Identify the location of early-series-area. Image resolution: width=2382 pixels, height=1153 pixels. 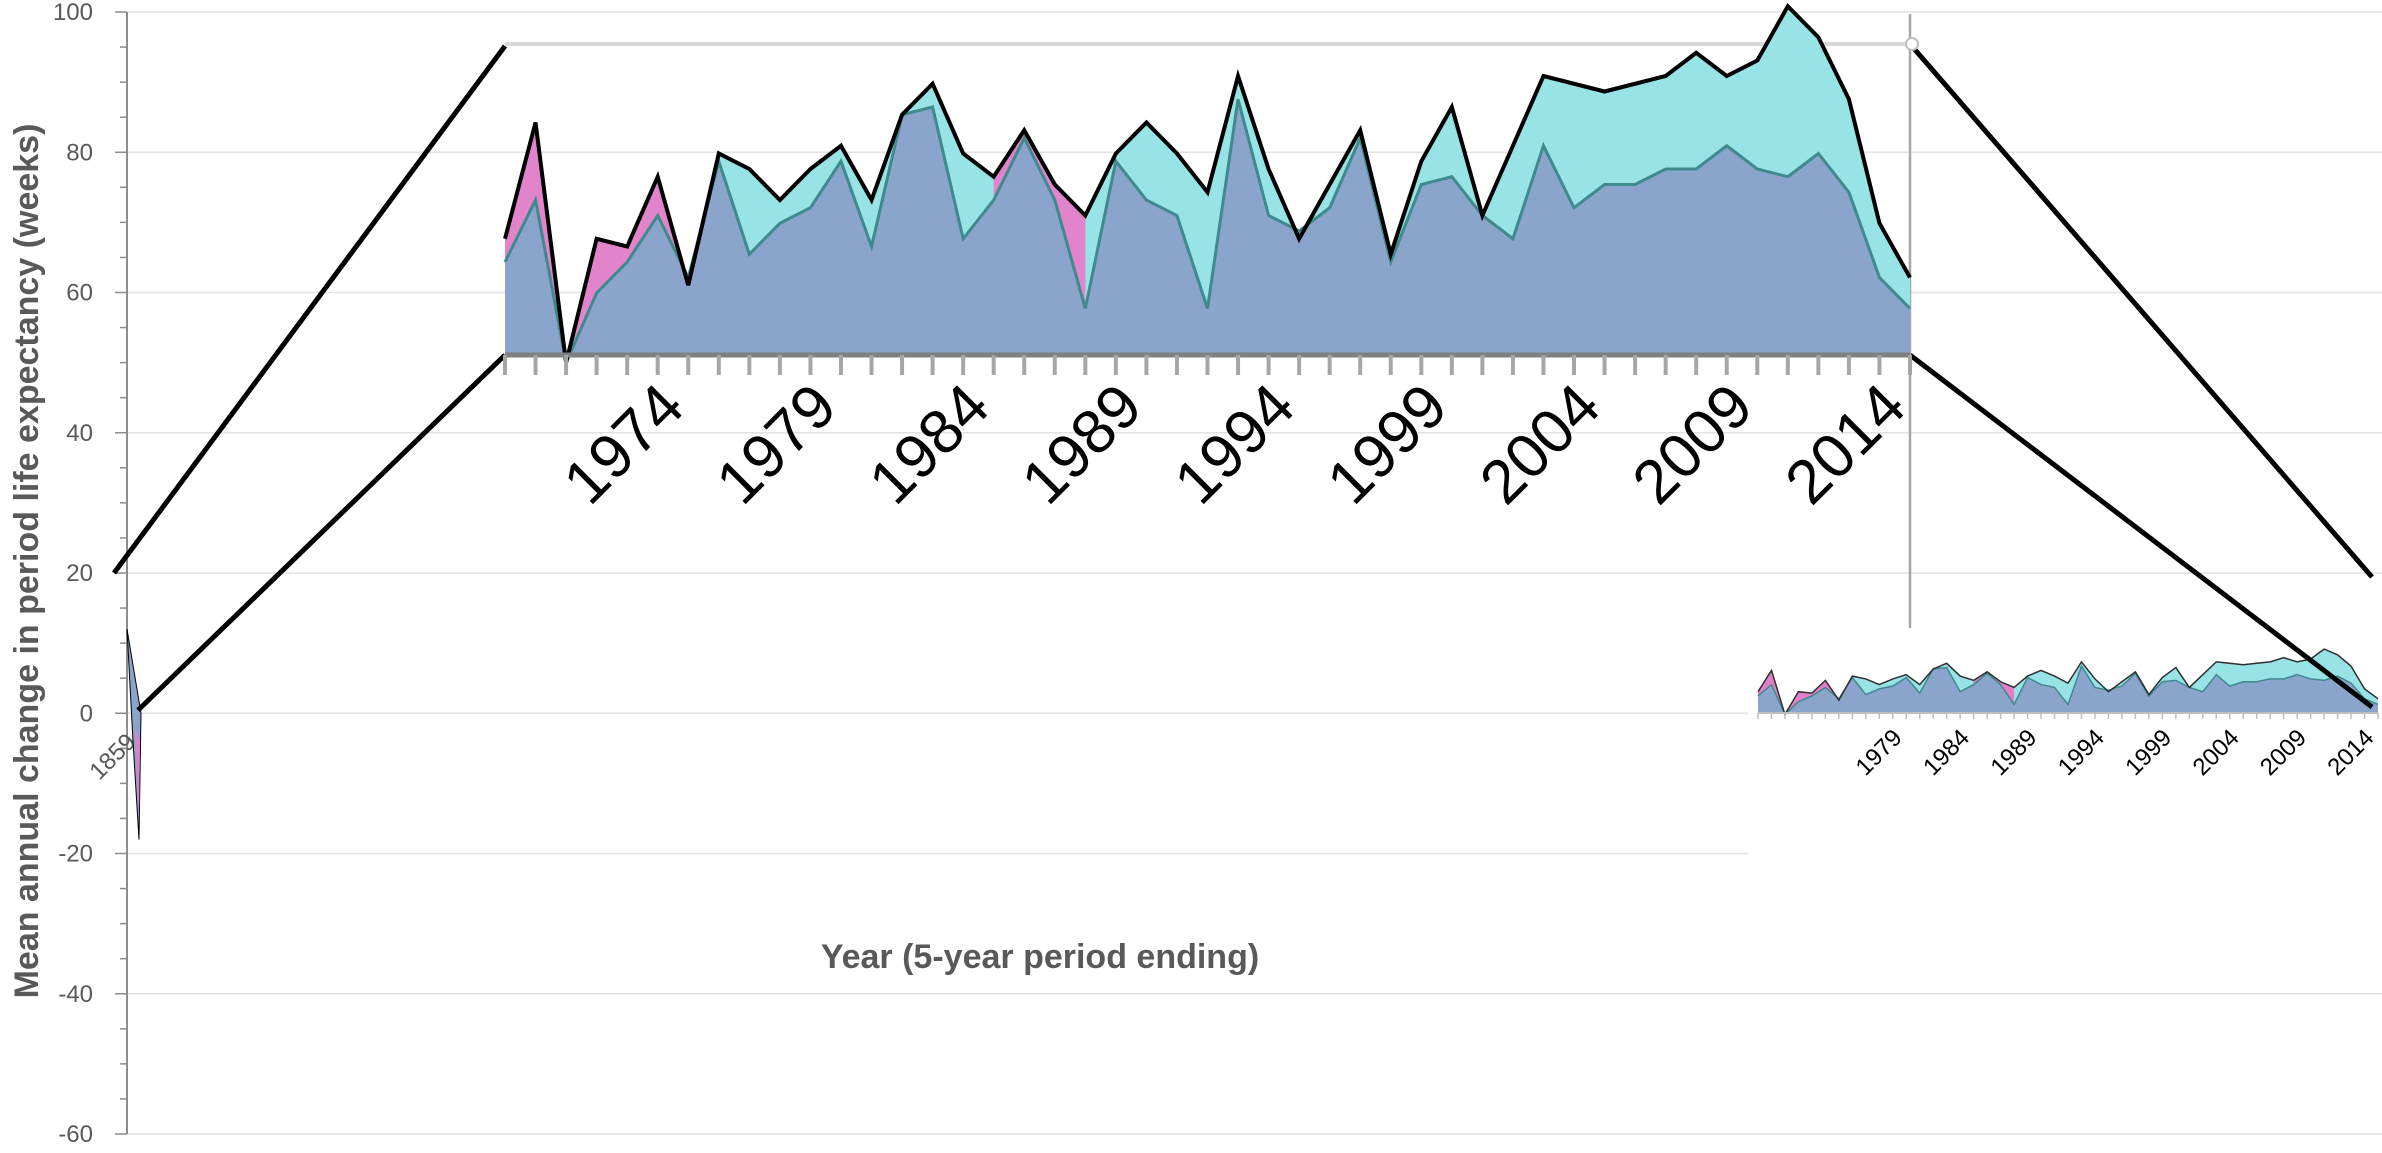
(134, 734).